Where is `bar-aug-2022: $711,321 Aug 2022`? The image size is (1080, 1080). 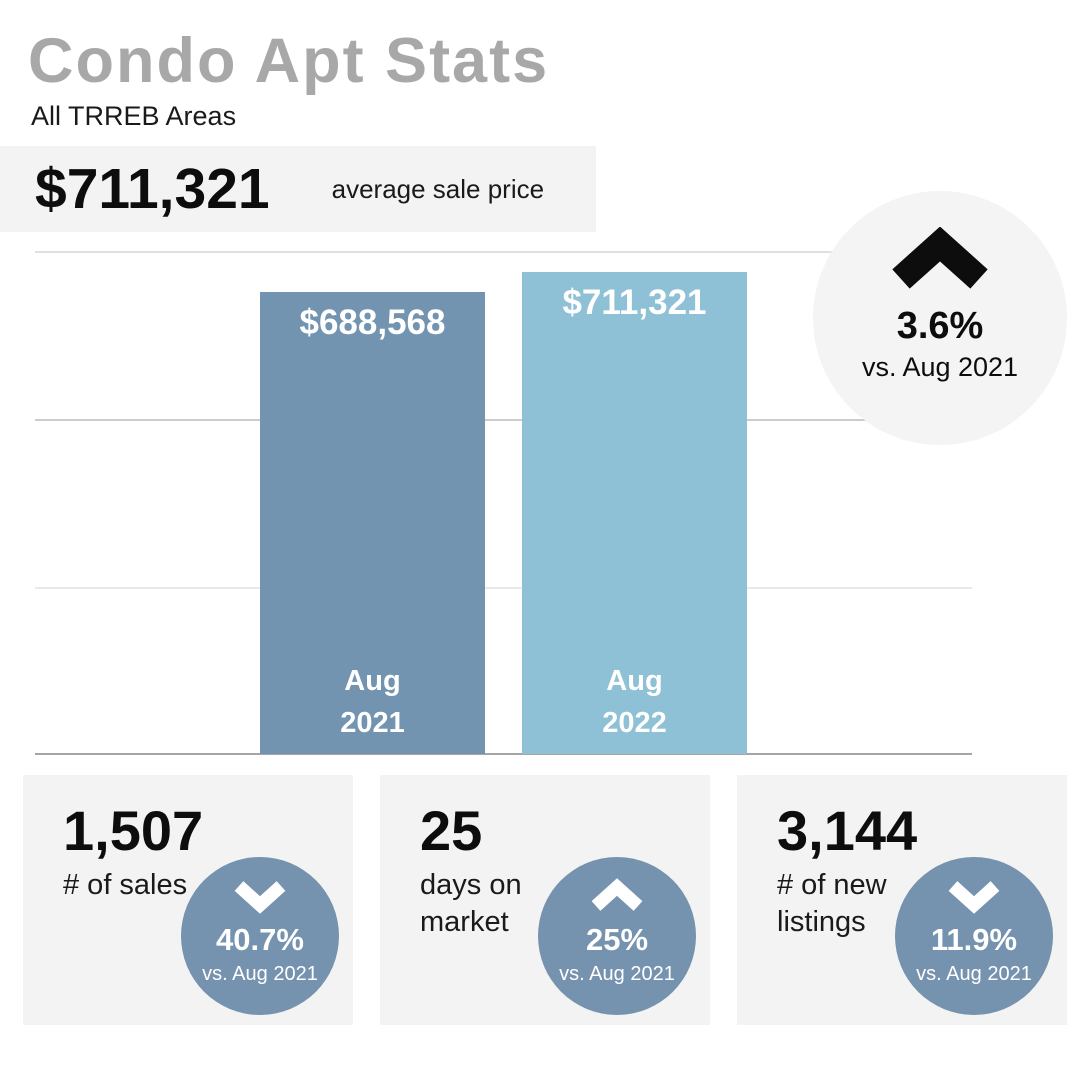 bar-aug-2022: $711,321 Aug 2022 is located at coordinates (634, 513).